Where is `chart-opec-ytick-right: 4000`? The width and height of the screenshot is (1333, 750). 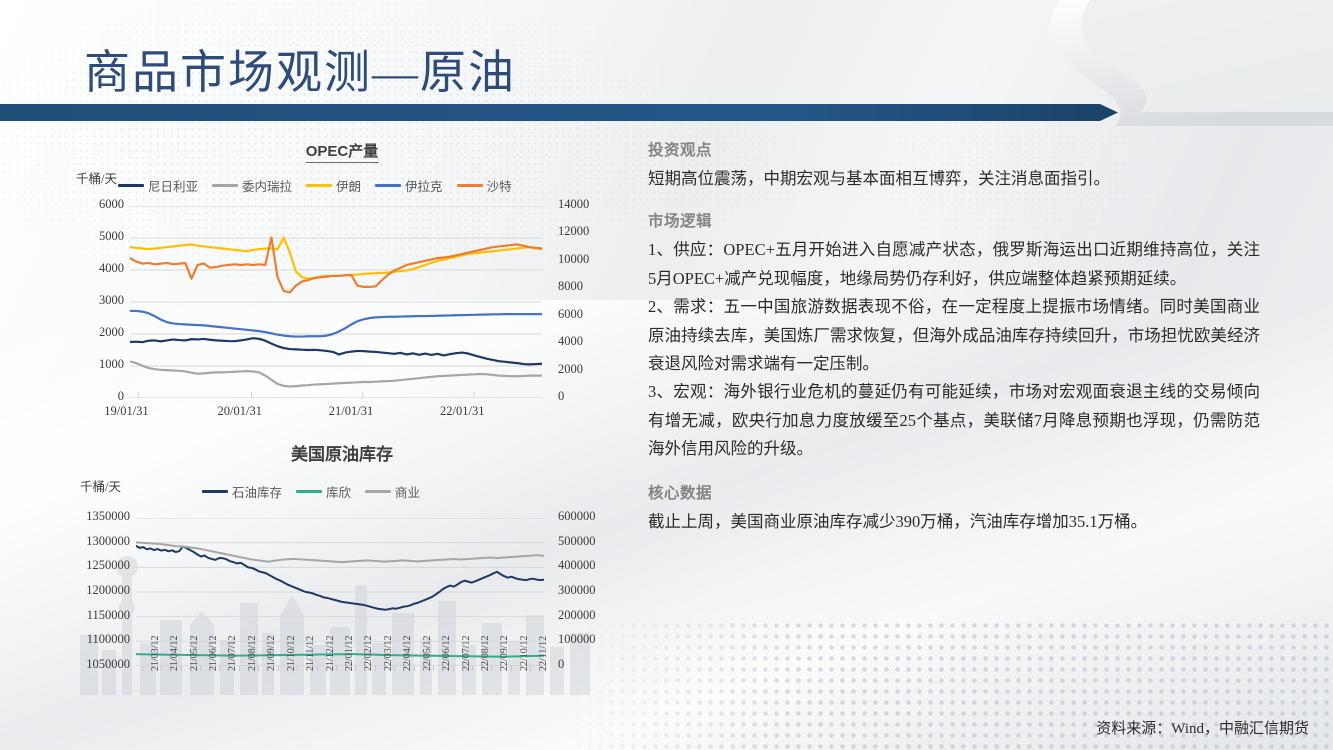 chart-opec-ytick-right: 4000 is located at coordinates (570, 341).